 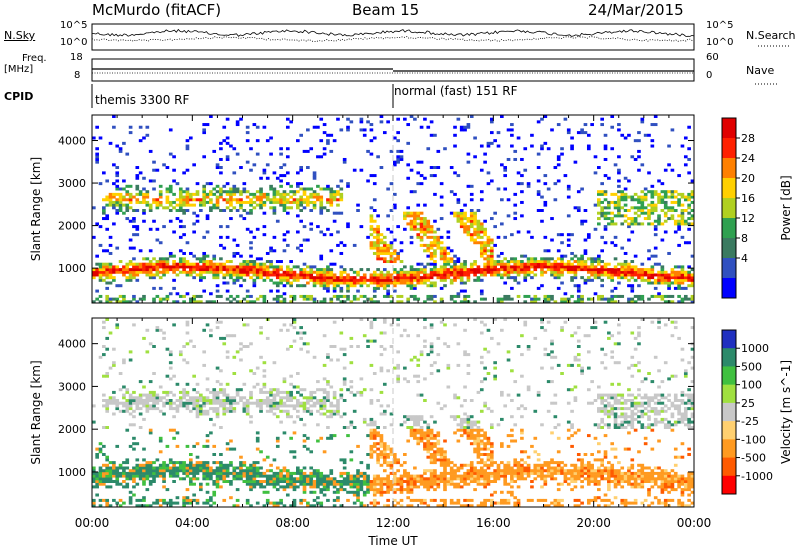 I want to click on nave-tick-bottom: 0, so click(x=709, y=75).